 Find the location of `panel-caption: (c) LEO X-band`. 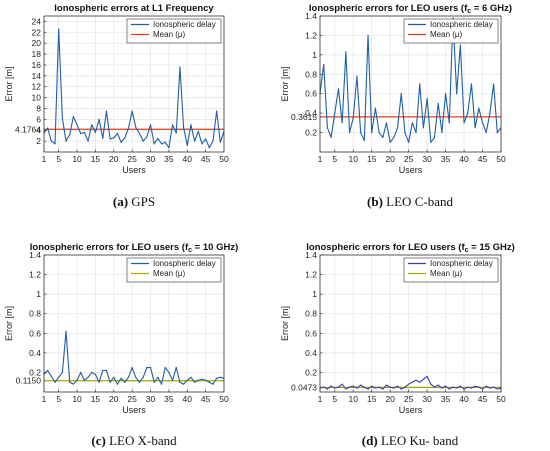

panel-caption: (c) LEO X-band is located at coordinates (134, 440).